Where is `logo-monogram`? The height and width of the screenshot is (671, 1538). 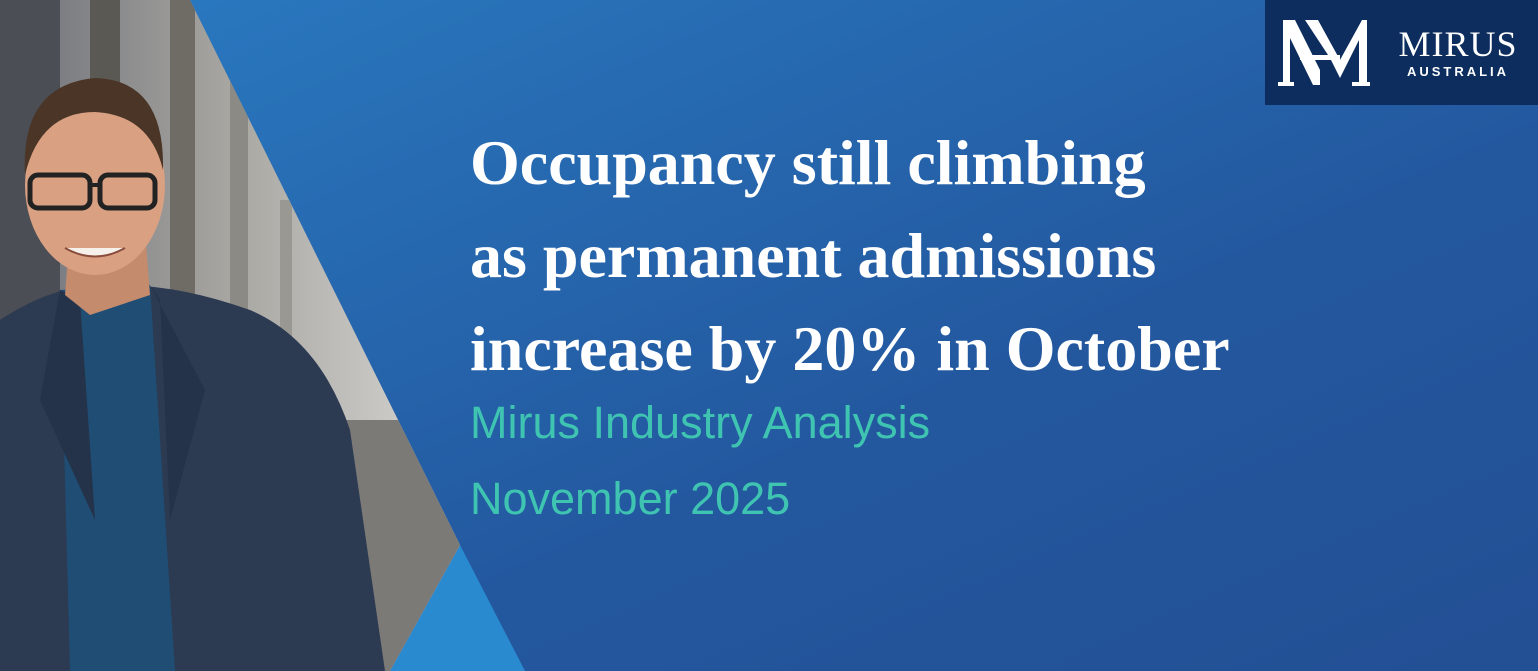 logo-monogram is located at coordinates (1324, 53).